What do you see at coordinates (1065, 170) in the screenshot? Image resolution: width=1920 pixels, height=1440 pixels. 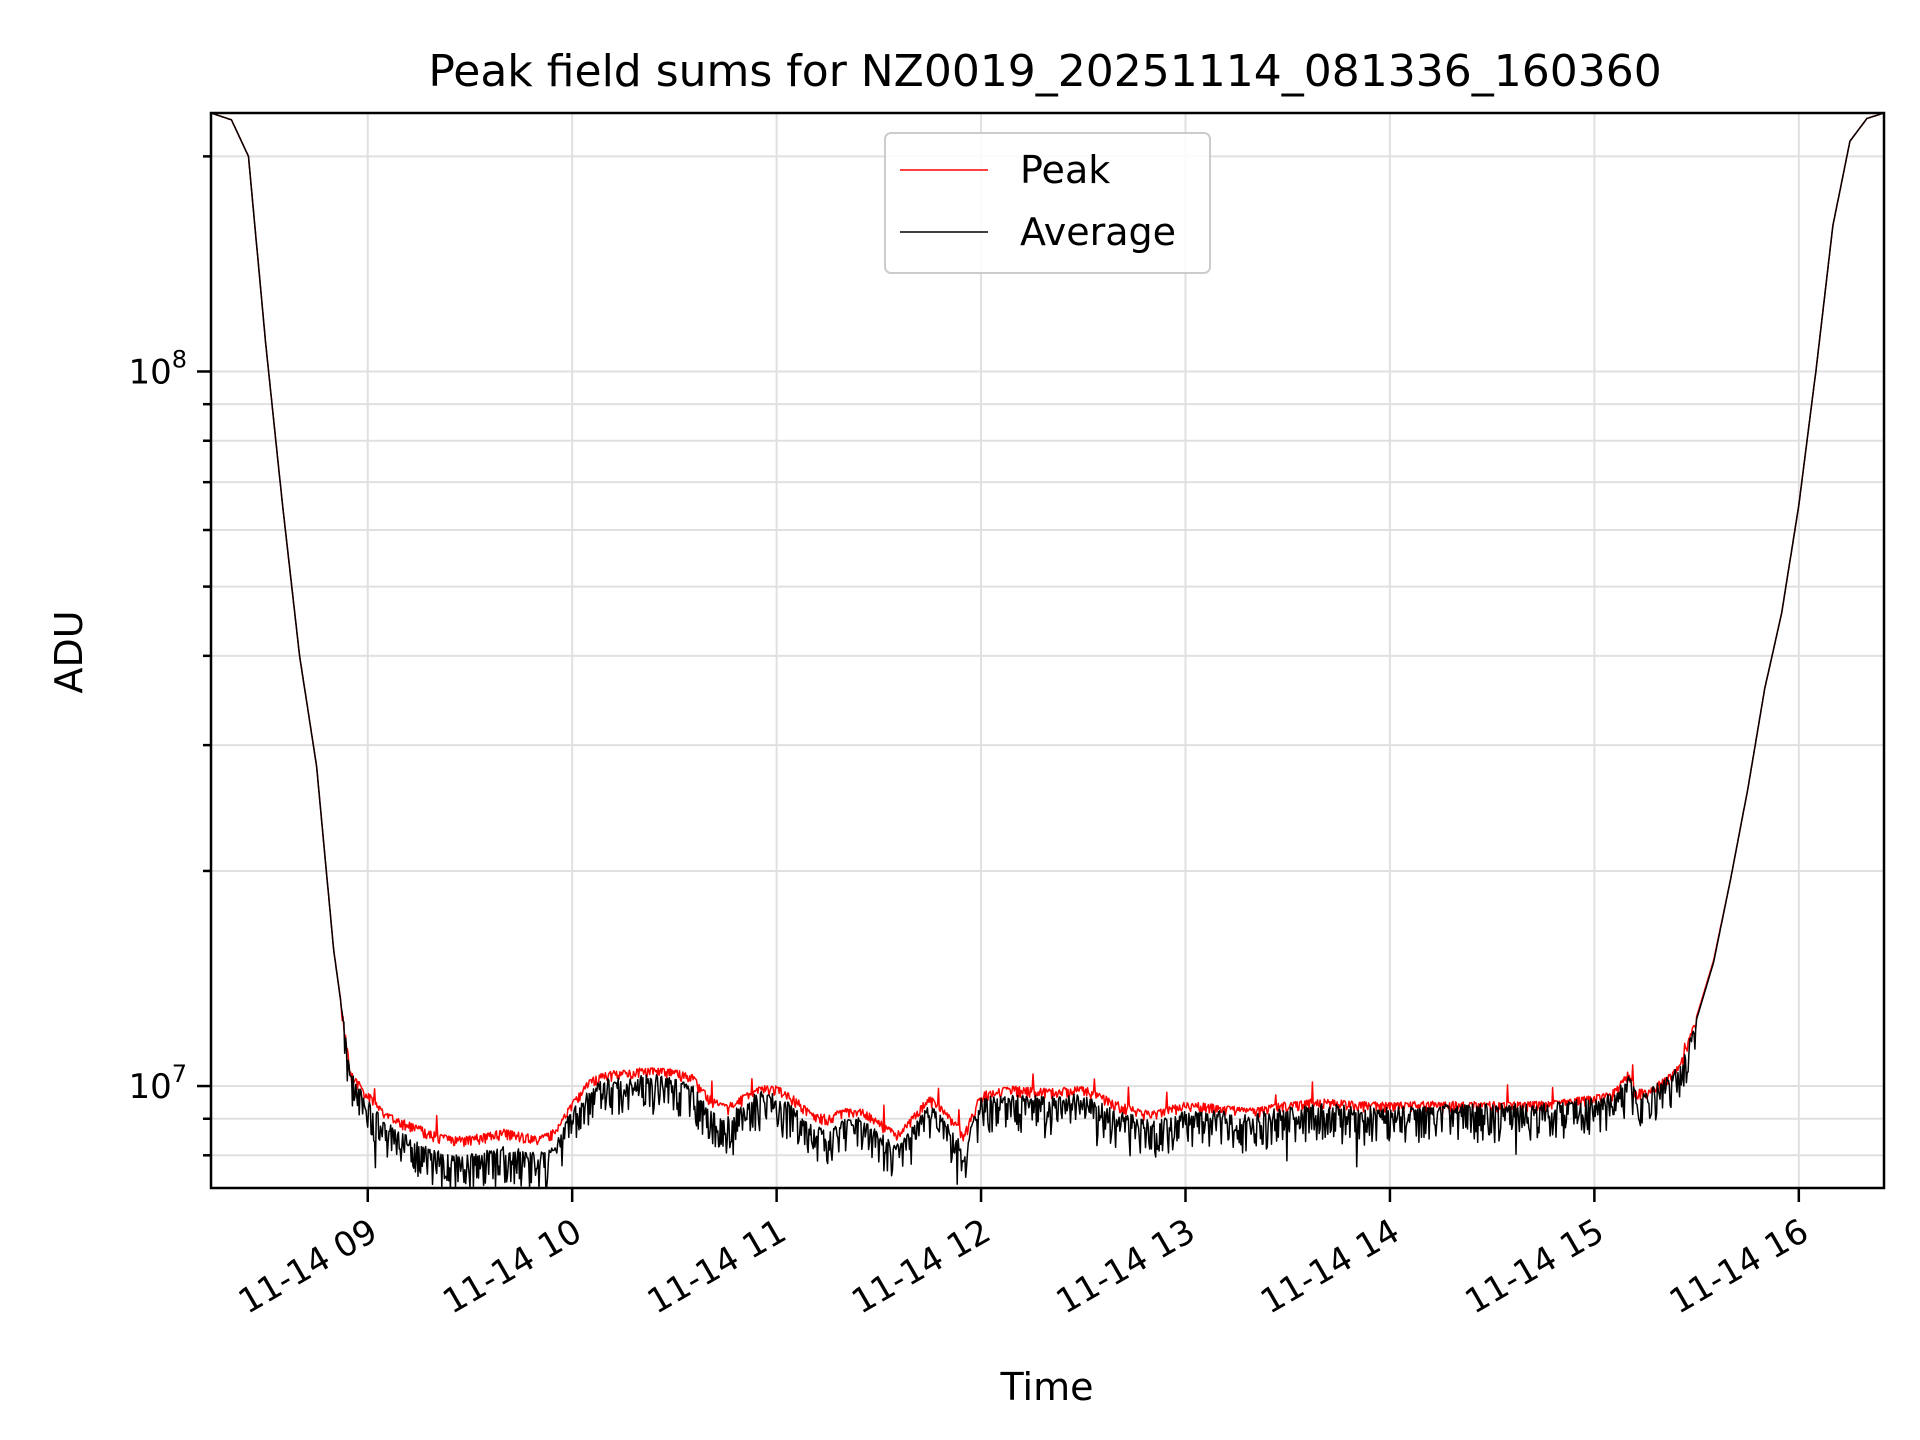 I see `legend-peak-label: Peak` at bounding box center [1065, 170].